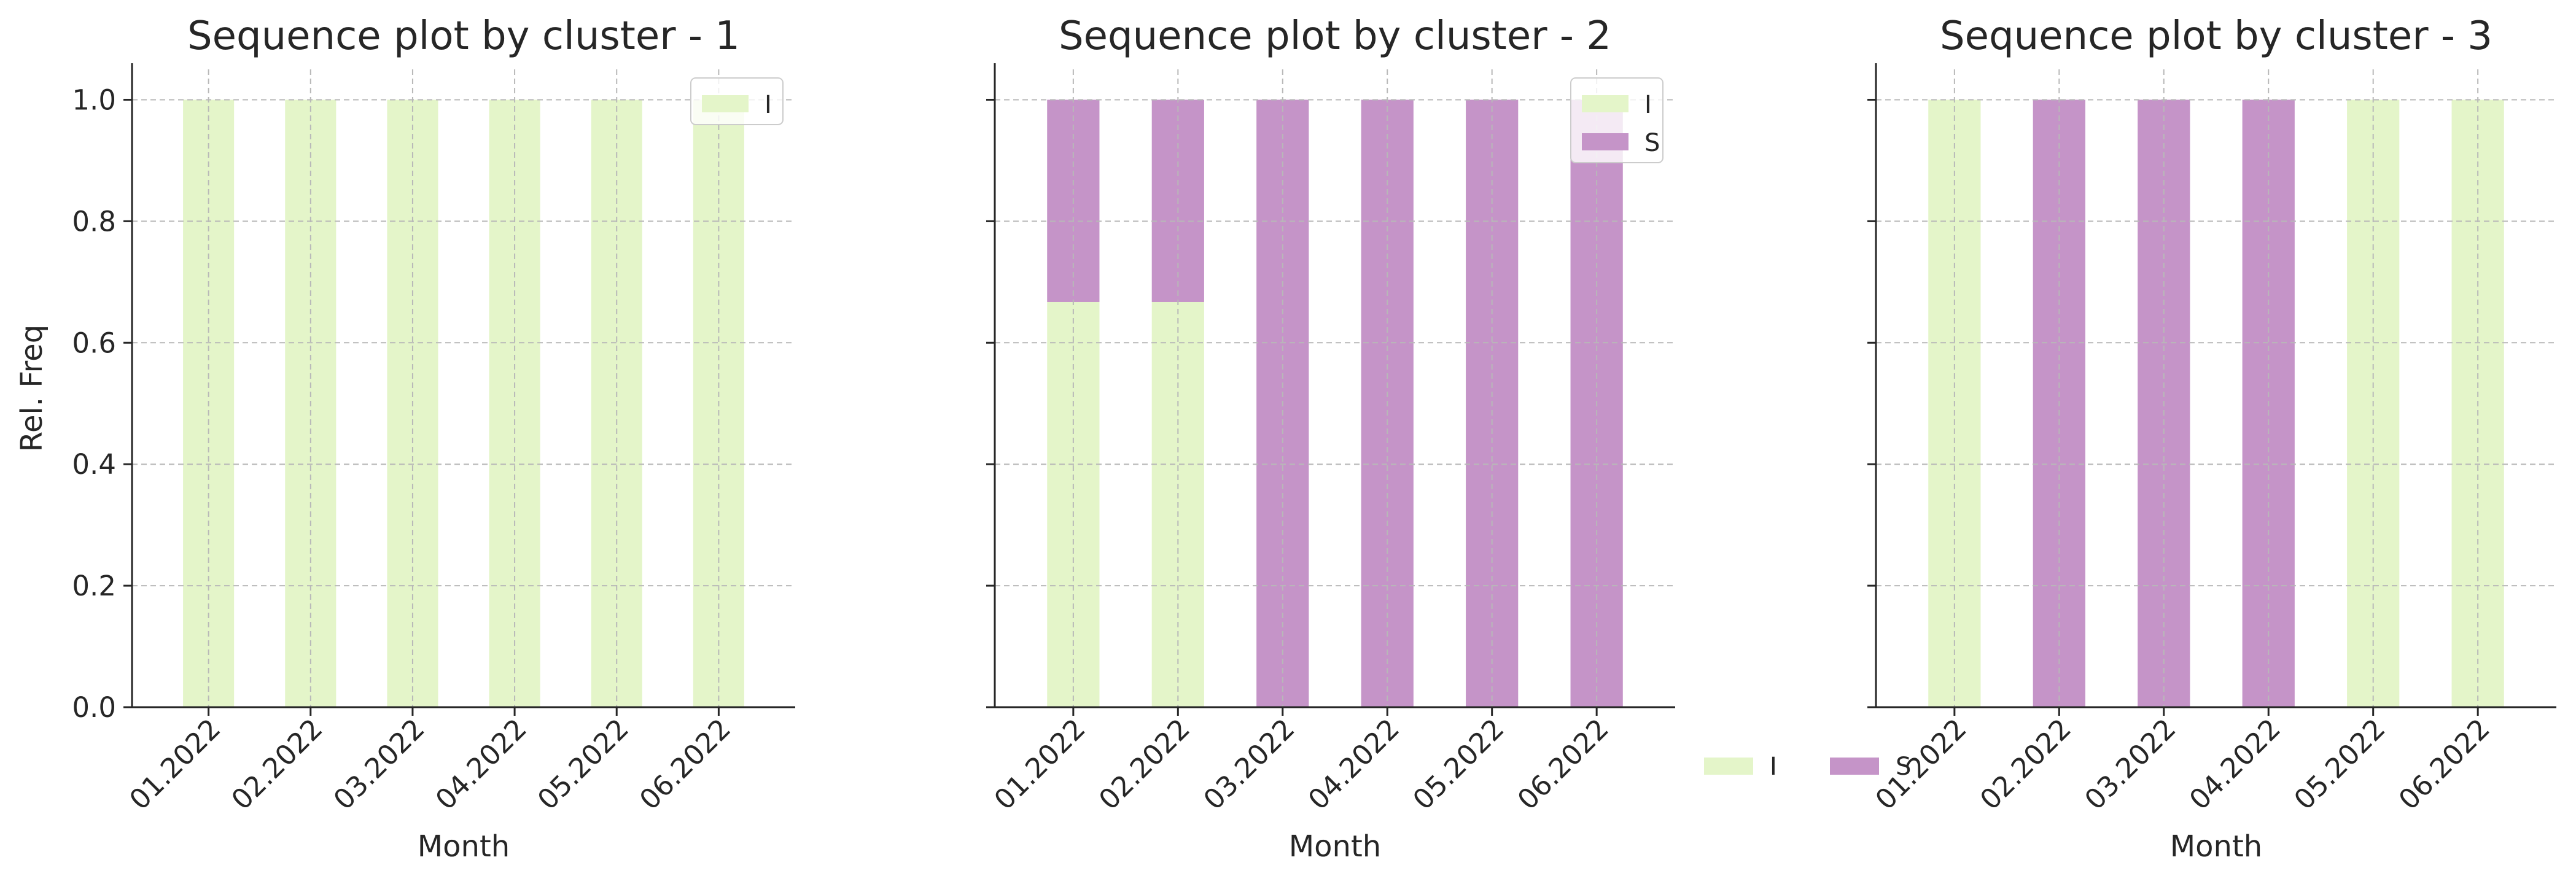 The width and height of the screenshot is (2576, 876). I want to click on y-tick-label: 0.6, so click(94, 343).